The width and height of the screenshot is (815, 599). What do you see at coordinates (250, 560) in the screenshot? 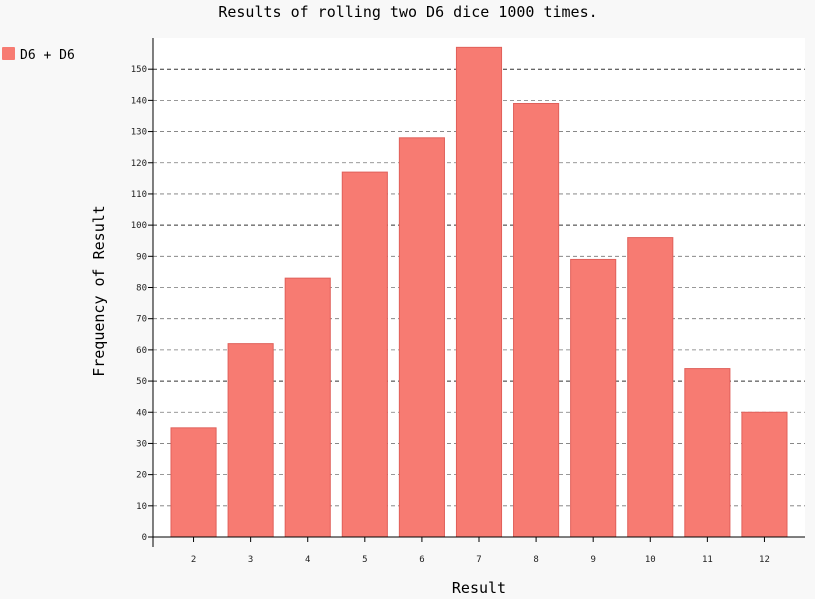
I see `x-tick-label: 3` at bounding box center [250, 560].